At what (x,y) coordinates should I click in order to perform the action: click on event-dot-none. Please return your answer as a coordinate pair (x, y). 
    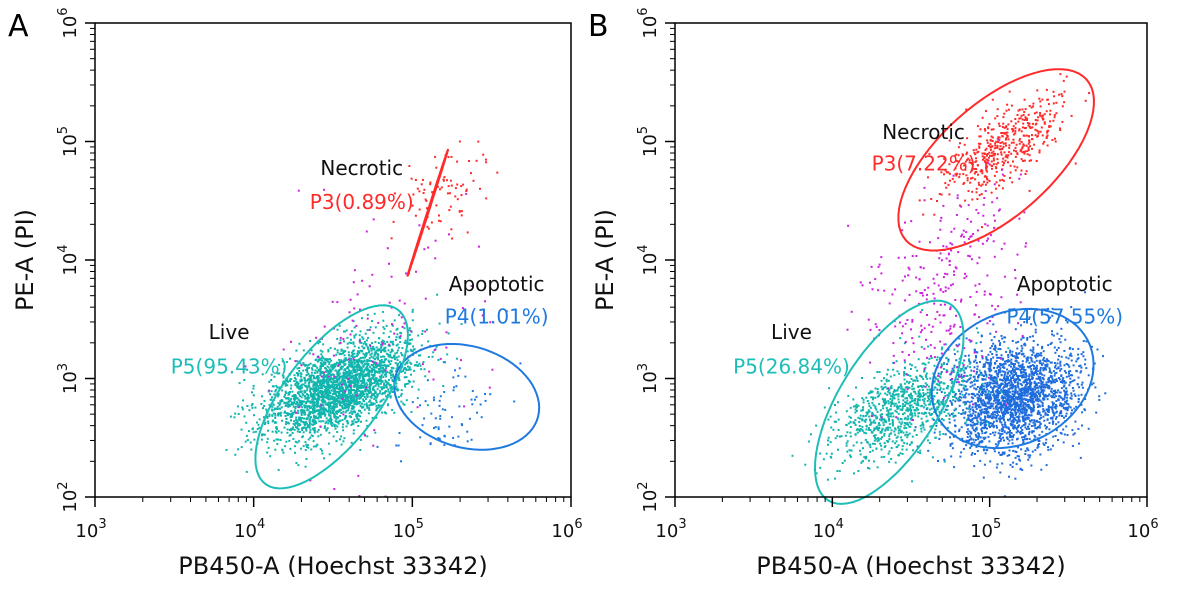
    Looking at the image, I should click on (446, 332).